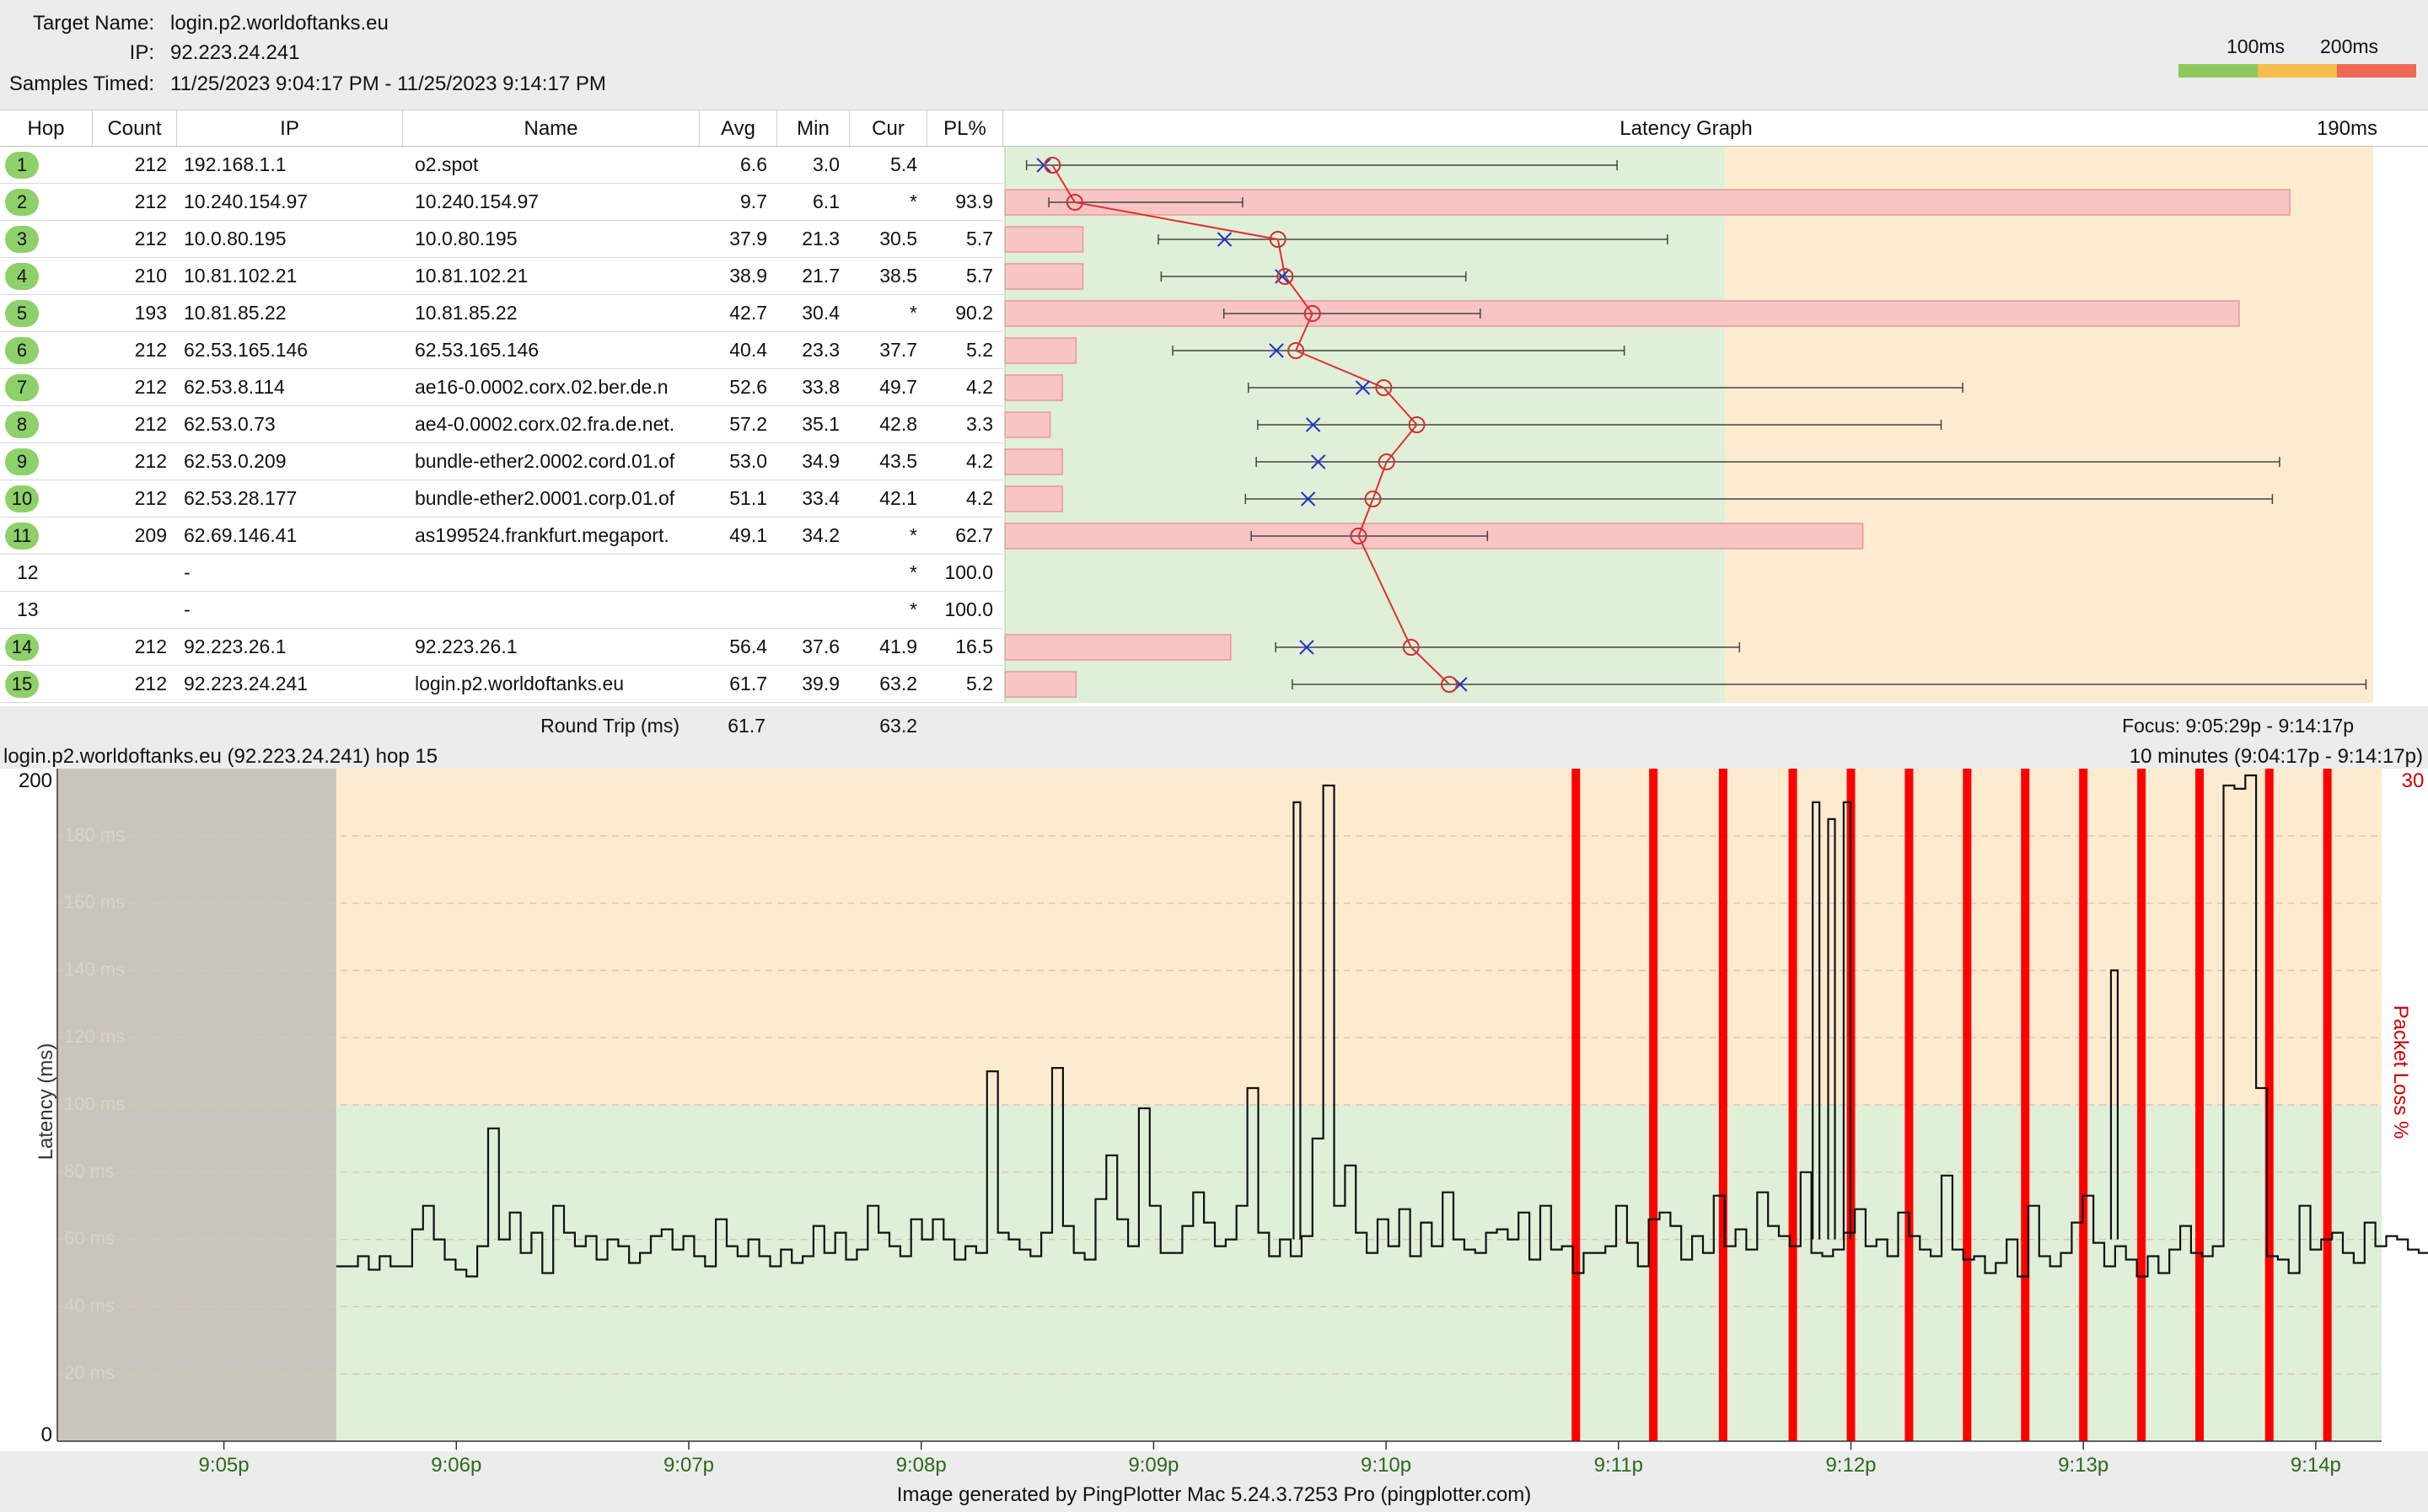 The width and height of the screenshot is (2428, 1512). What do you see at coordinates (1276, 350) in the screenshot?
I see `current-latency-marker` at bounding box center [1276, 350].